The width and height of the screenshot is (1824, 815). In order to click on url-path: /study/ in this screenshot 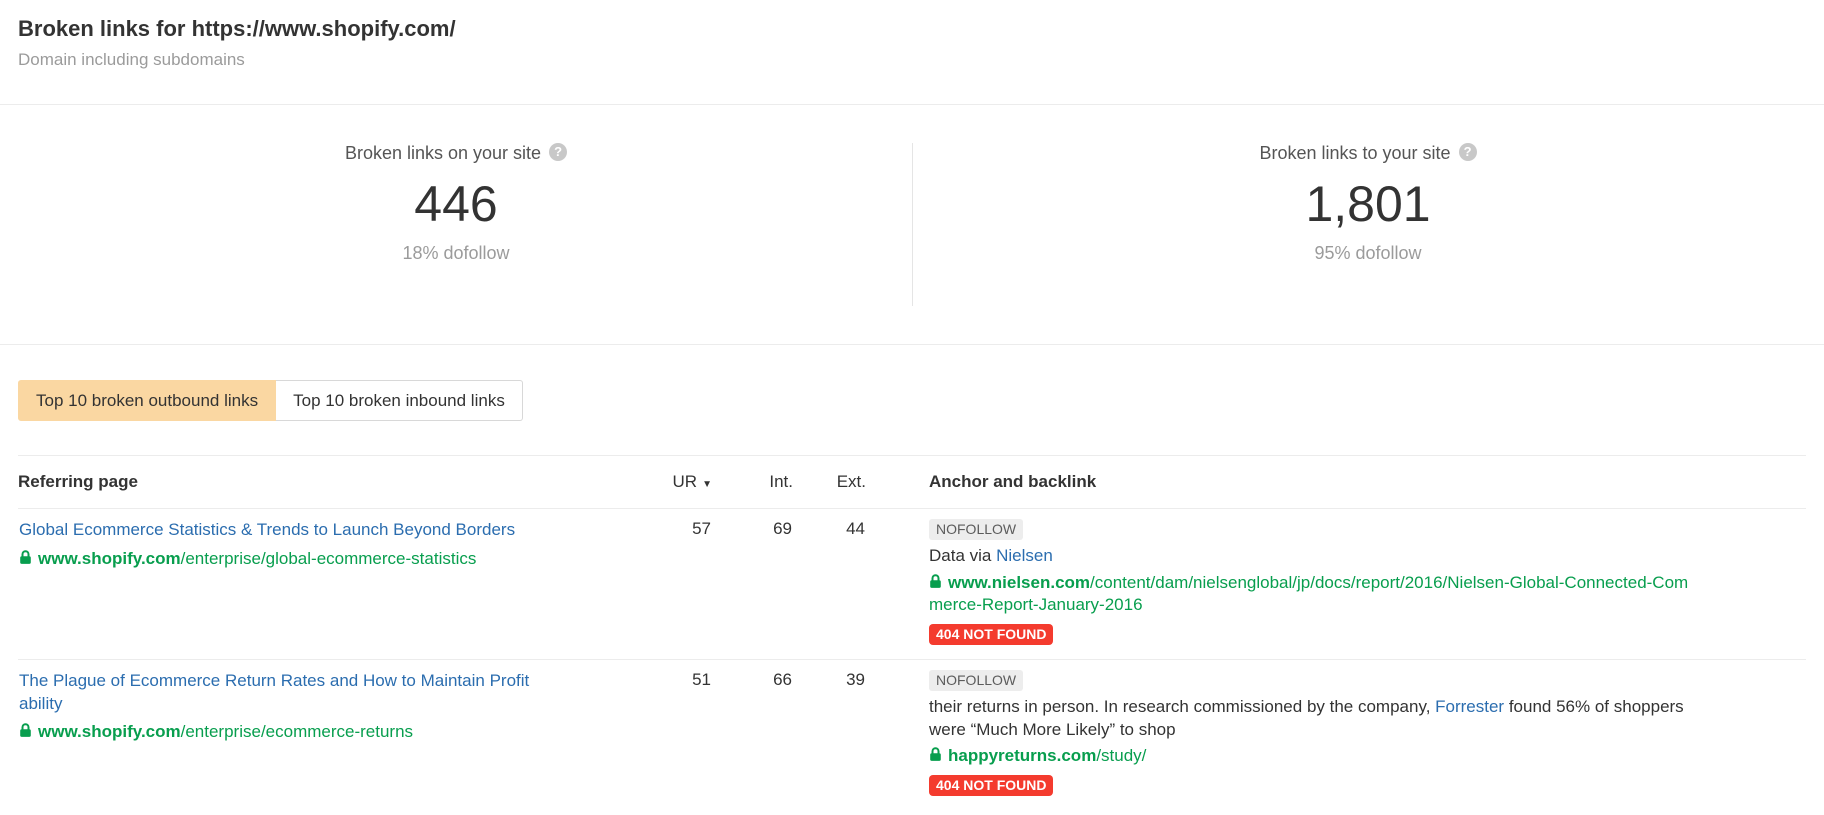, I will do `click(1121, 756)`.